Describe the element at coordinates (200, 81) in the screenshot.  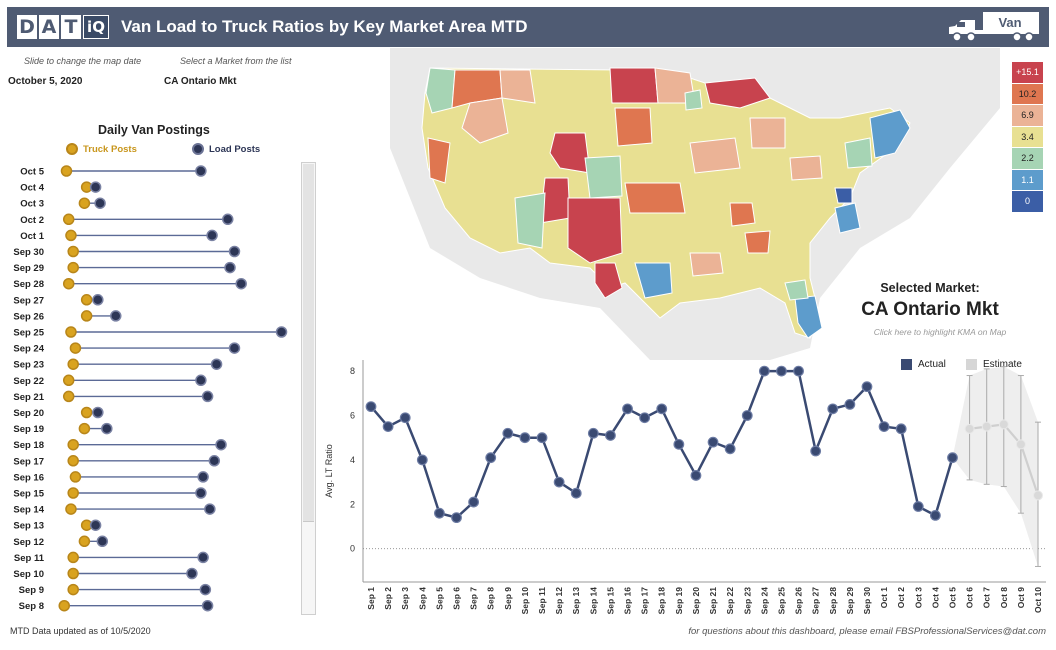
I see `market-select: CA Ontario Mkt` at that location.